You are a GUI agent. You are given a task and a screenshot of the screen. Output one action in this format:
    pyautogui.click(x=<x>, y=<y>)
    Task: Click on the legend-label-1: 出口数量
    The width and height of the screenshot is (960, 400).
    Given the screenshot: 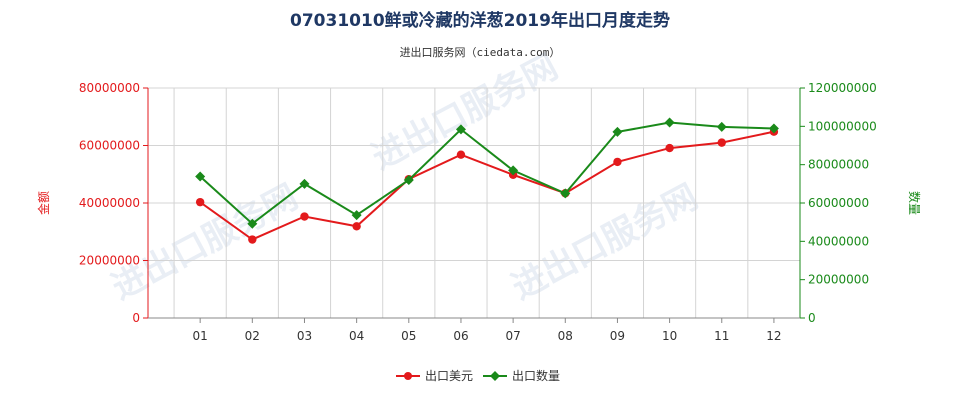 What is the action you would take?
    pyautogui.click(x=536, y=375)
    